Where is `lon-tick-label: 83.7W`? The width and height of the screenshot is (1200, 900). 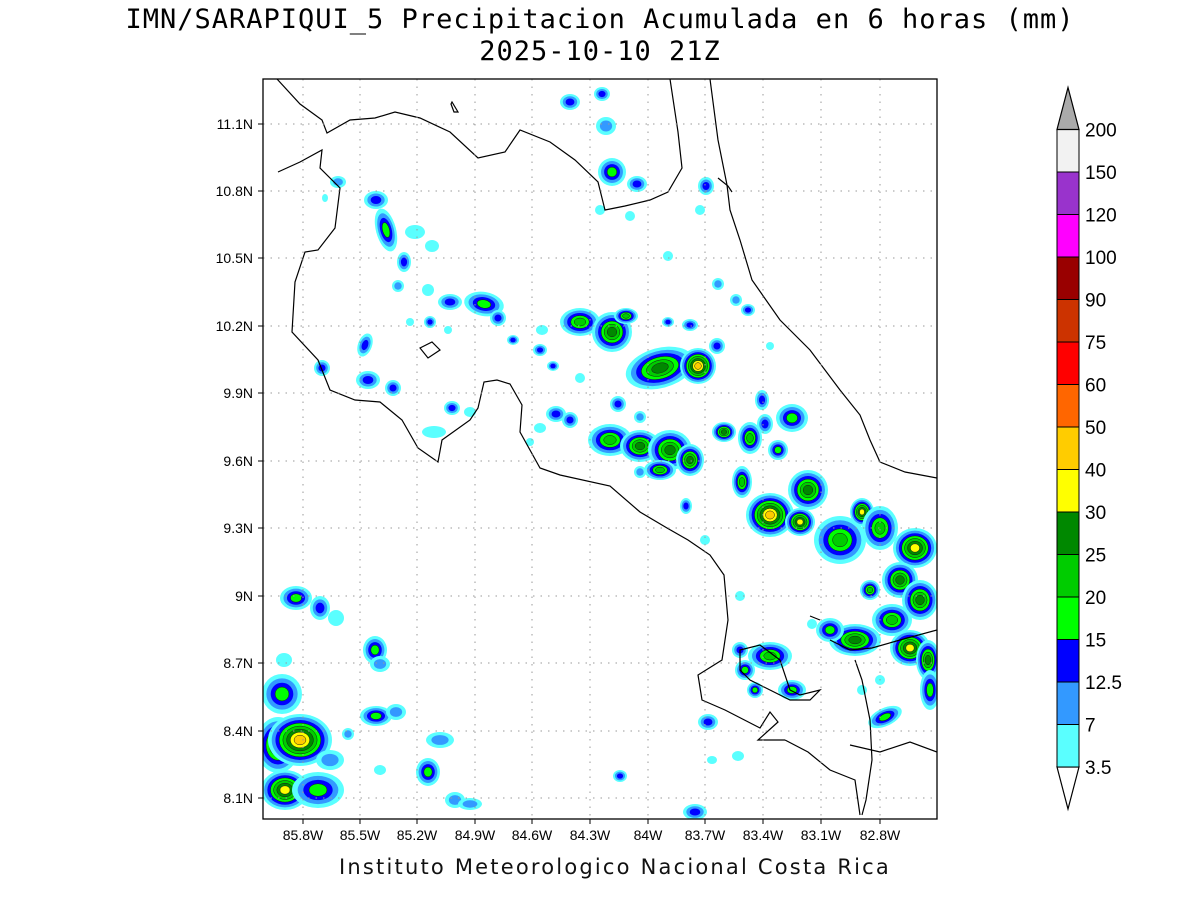
lon-tick-label: 83.7W is located at coordinates (705, 835).